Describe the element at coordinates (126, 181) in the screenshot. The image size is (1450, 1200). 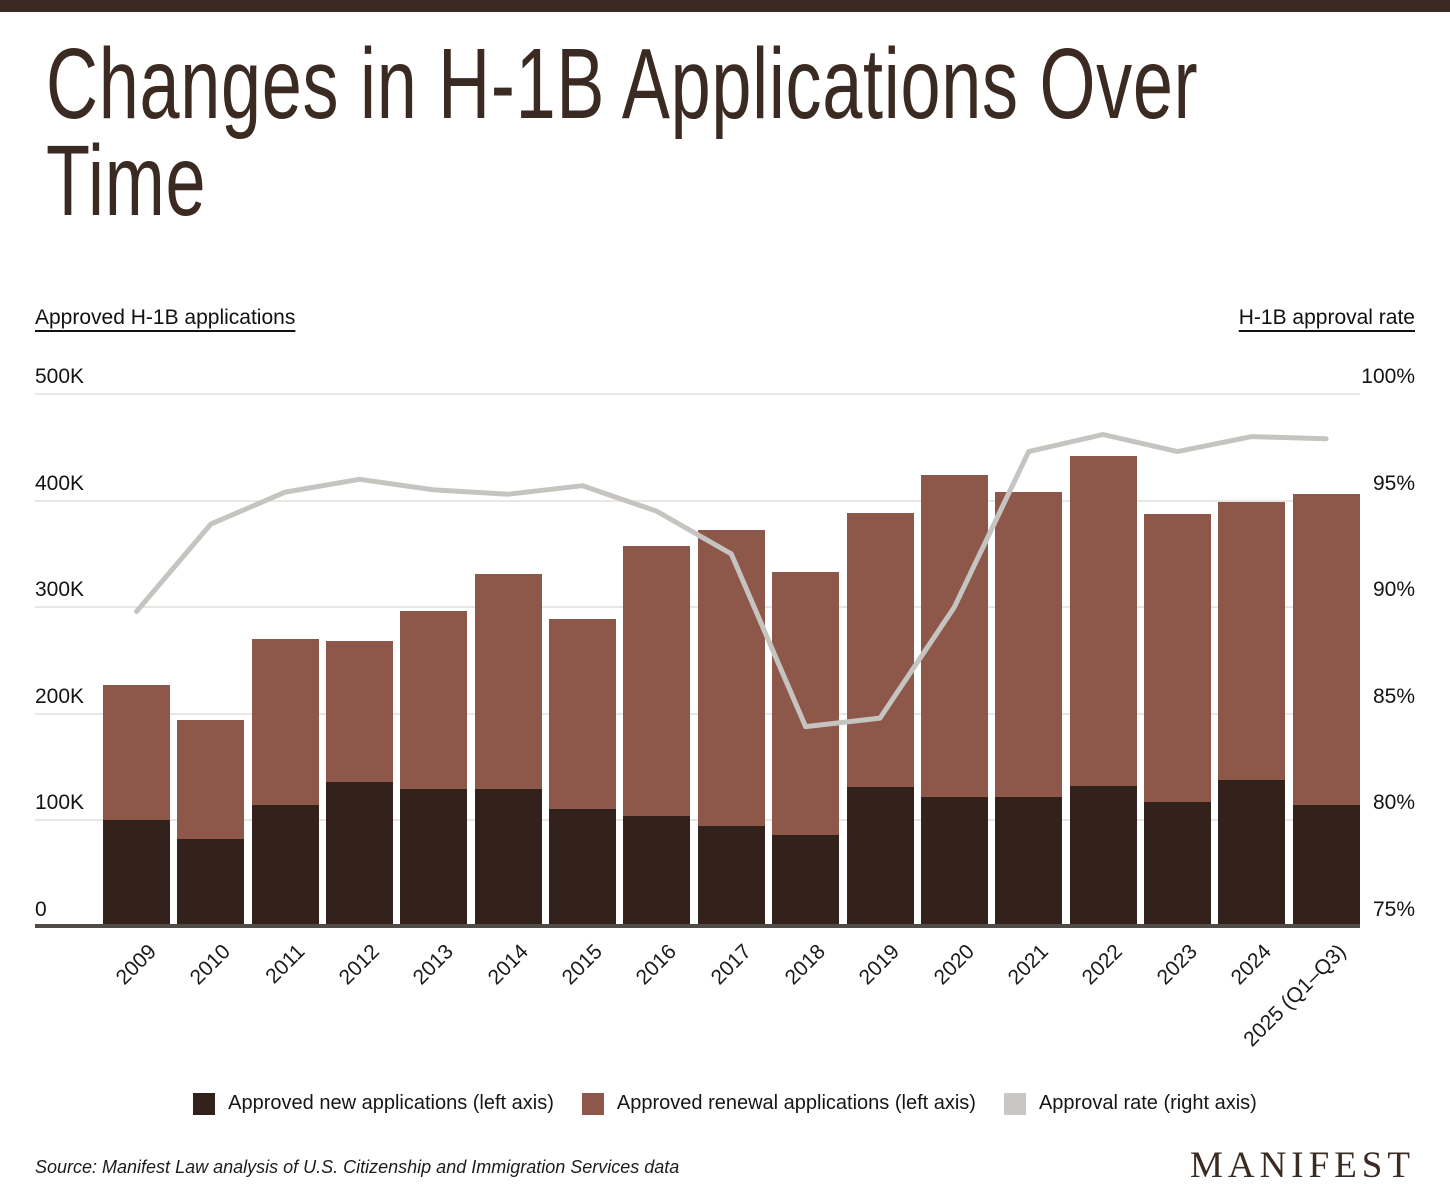
I see `page-title-line2: Time` at that location.